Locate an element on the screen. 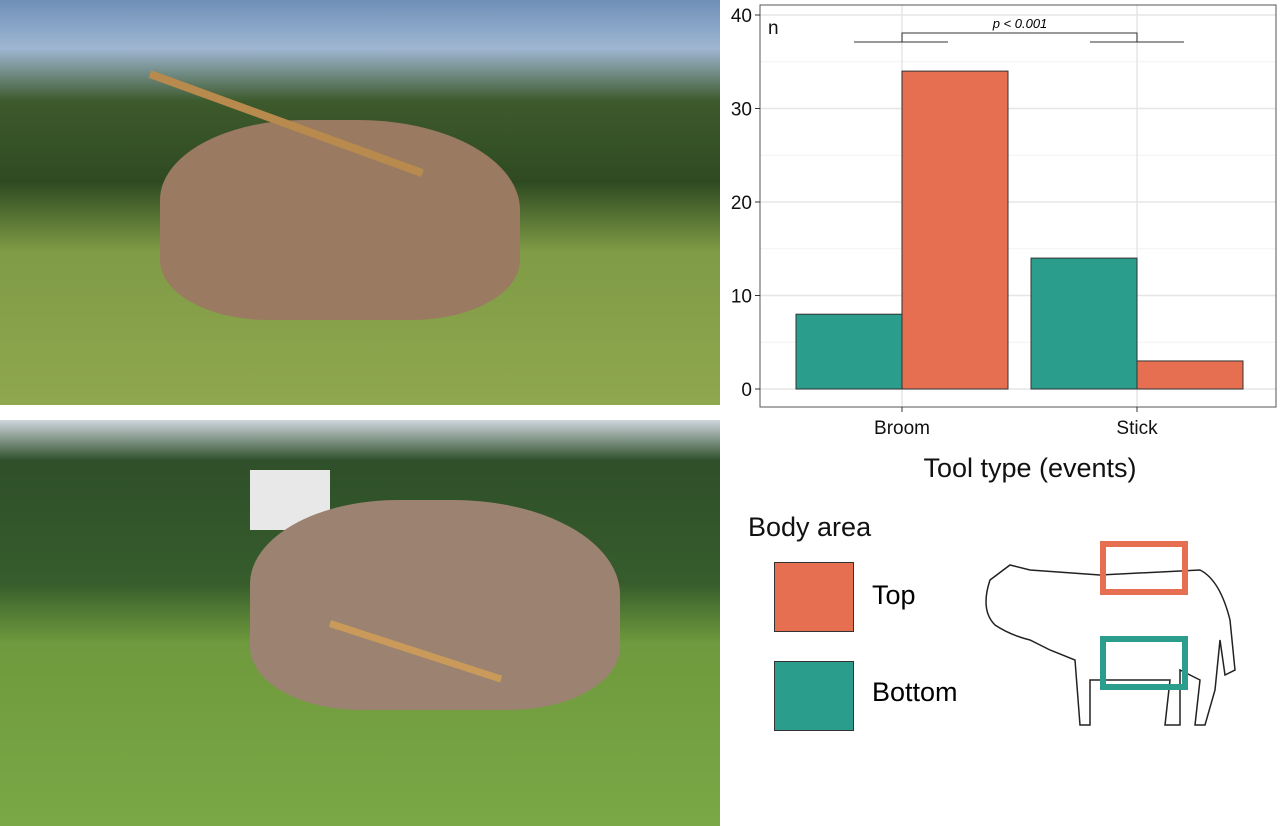  bar-stick-bottom is located at coordinates (1084, 323).